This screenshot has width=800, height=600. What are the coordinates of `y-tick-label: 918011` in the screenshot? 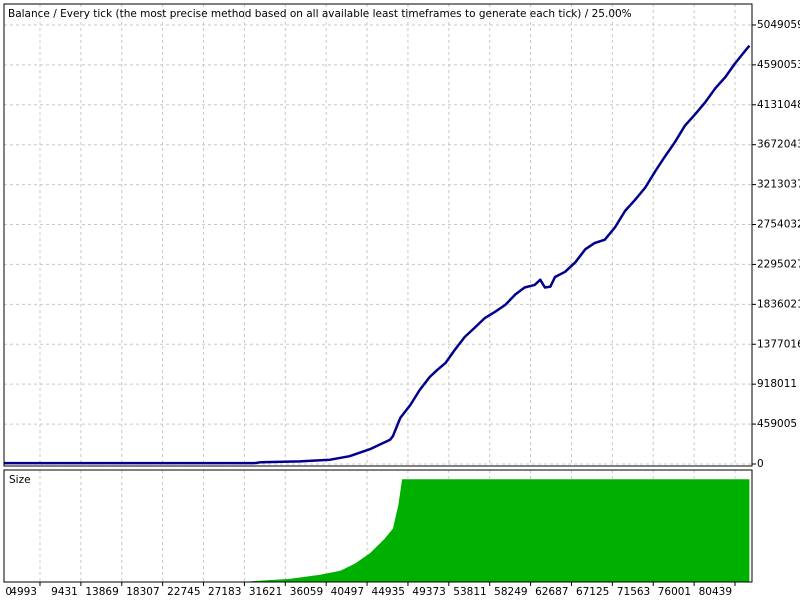 It's located at (777, 384).